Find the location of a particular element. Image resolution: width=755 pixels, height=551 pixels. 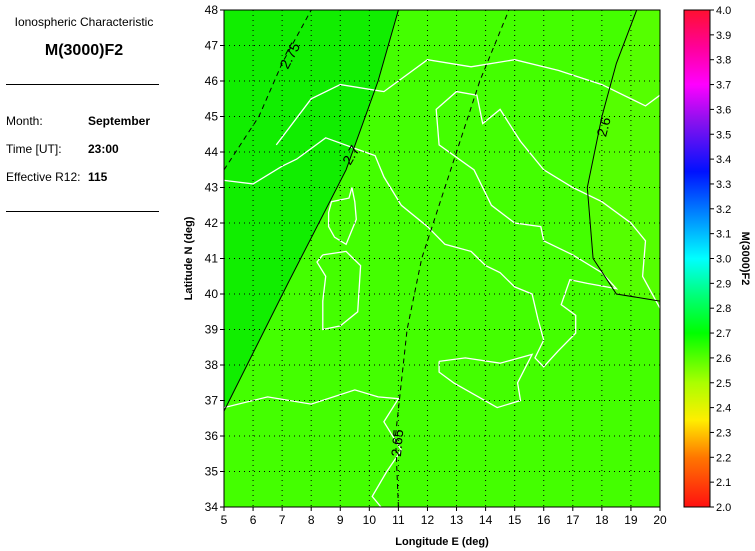

colorbar-tick-label: 2.8 is located at coordinates (723, 309).